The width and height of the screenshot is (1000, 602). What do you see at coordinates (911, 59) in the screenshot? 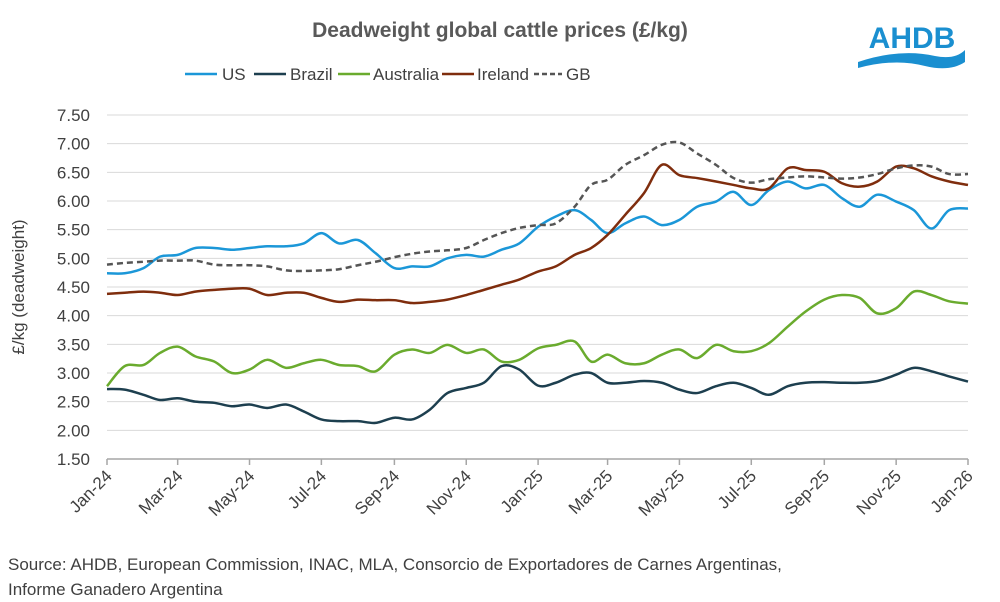
I see `logo-wave` at bounding box center [911, 59].